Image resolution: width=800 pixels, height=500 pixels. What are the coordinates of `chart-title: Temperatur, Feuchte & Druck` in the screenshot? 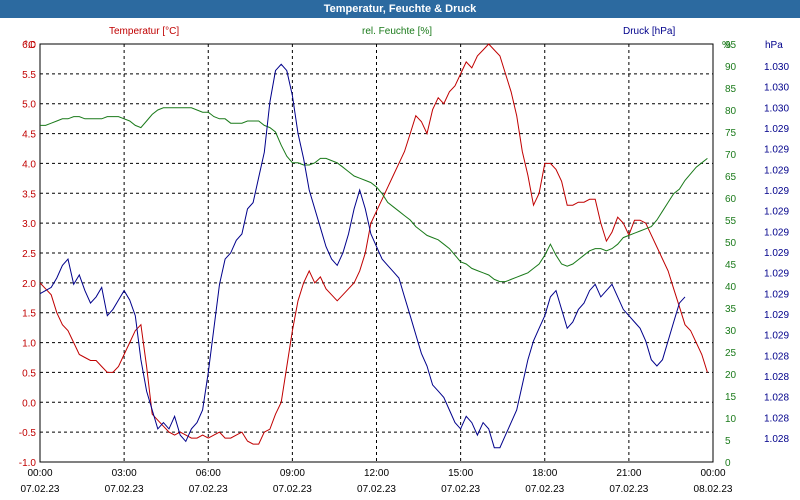 It's located at (400, 9).